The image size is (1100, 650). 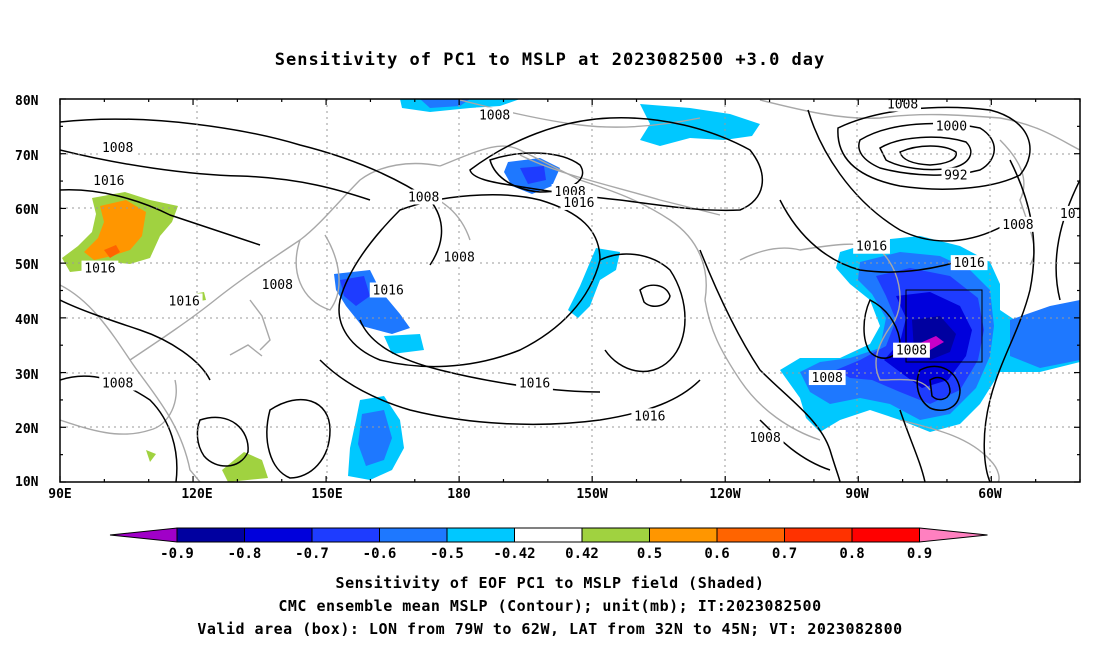 What do you see at coordinates (59, 494) in the screenshot?
I see `lon-label: 90E` at bounding box center [59, 494].